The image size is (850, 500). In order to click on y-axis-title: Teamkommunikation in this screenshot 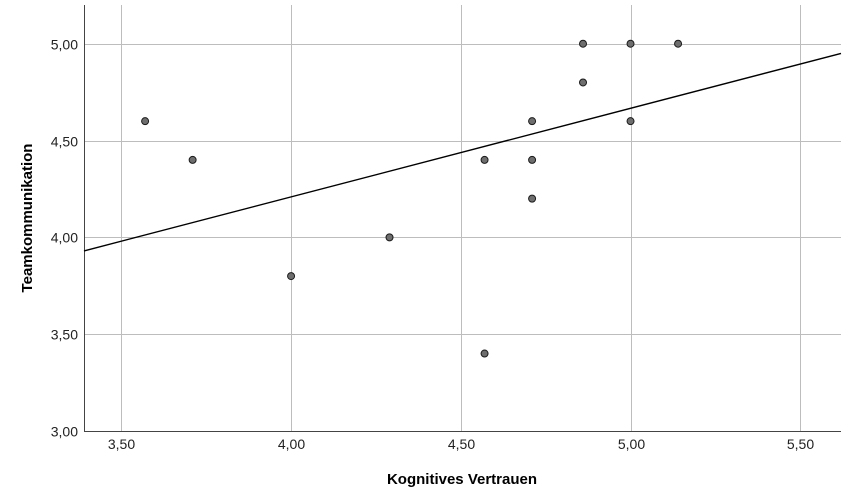, I will do `click(27, 218)`.